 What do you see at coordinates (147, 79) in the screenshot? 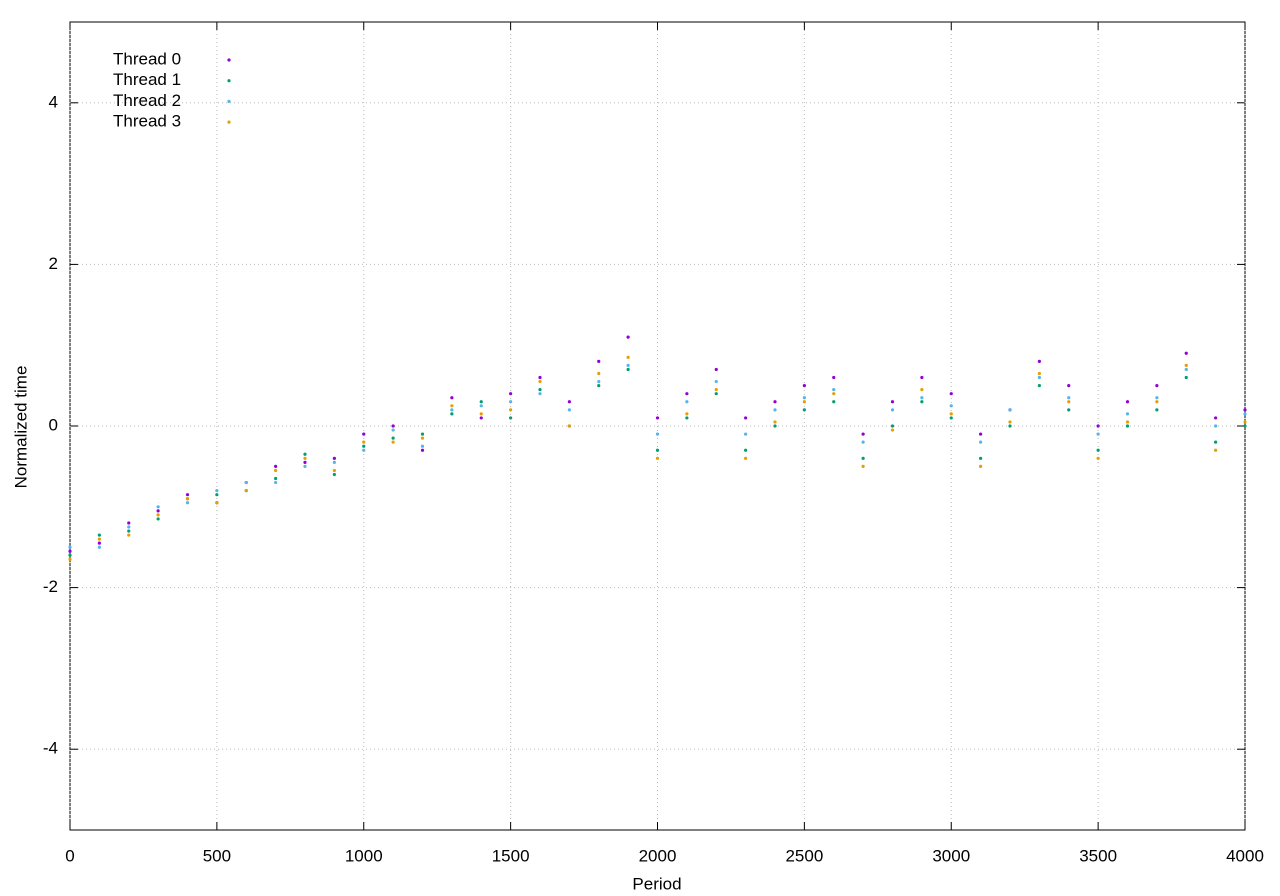
I see `legend-label: Thread 1` at bounding box center [147, 79].